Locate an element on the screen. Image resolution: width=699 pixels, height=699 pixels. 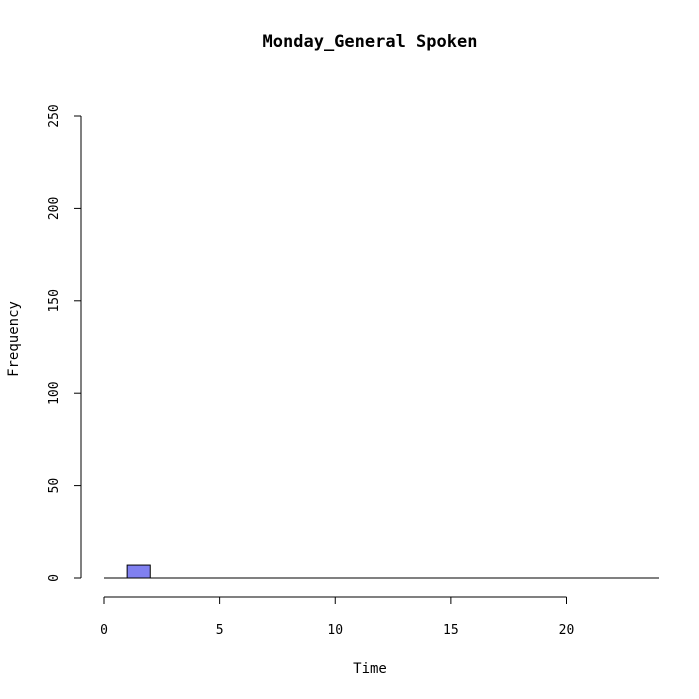
x-tick-label: 20 is located at coordinates (567, 630).